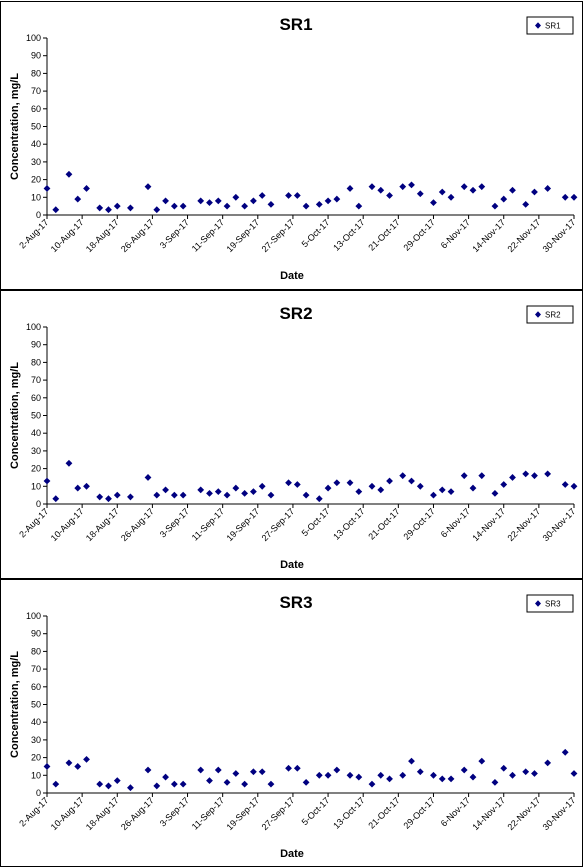 This screenshot has height=868, width=585. I want to click on x-tick-label: 19-Sep-17, so click(242, 235).